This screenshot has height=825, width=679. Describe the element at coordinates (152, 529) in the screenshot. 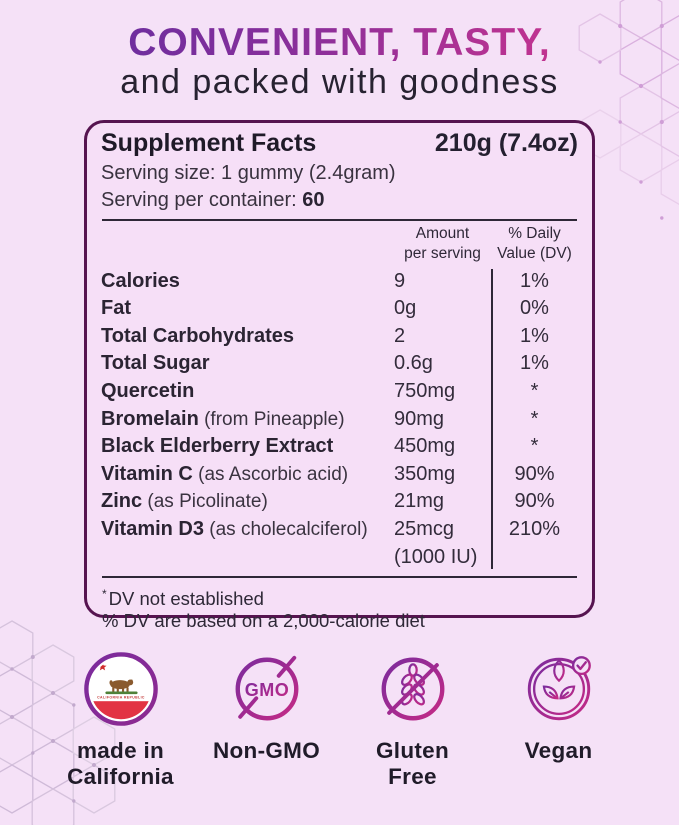

I see `nutrient-name: Vitamin D3` at that location.